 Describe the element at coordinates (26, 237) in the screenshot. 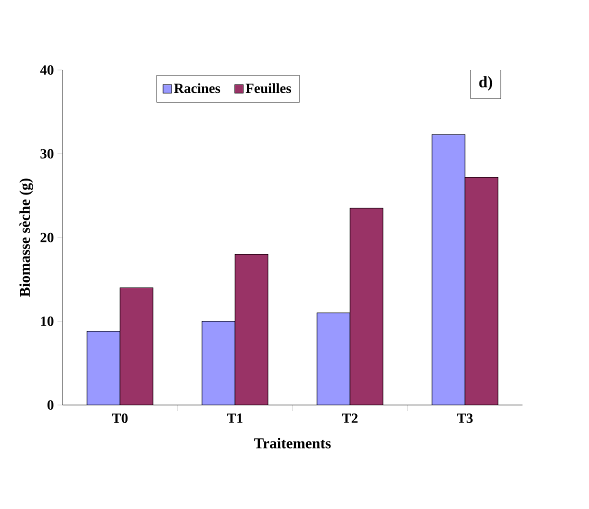

I see `y-axis-title: Biomasse sèche (g)` at that location.